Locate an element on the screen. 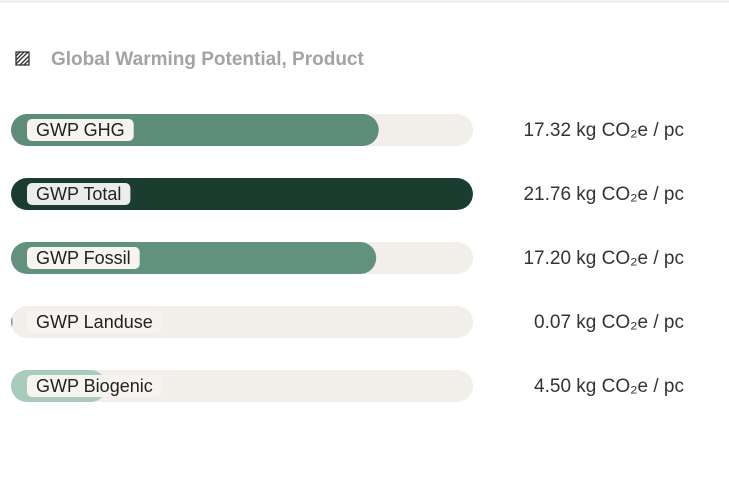 This screenshot has width=729, height=496. category-label: GWP Biogenic is located at coordinates (94, 386).